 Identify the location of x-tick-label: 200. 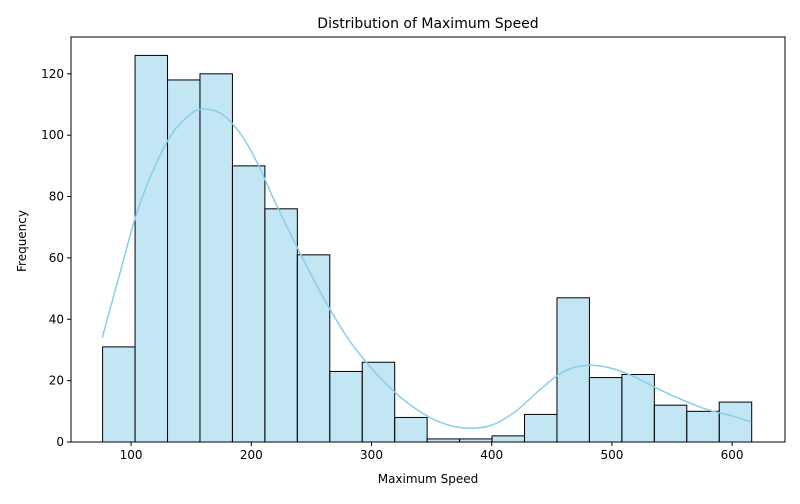
(251, 455).